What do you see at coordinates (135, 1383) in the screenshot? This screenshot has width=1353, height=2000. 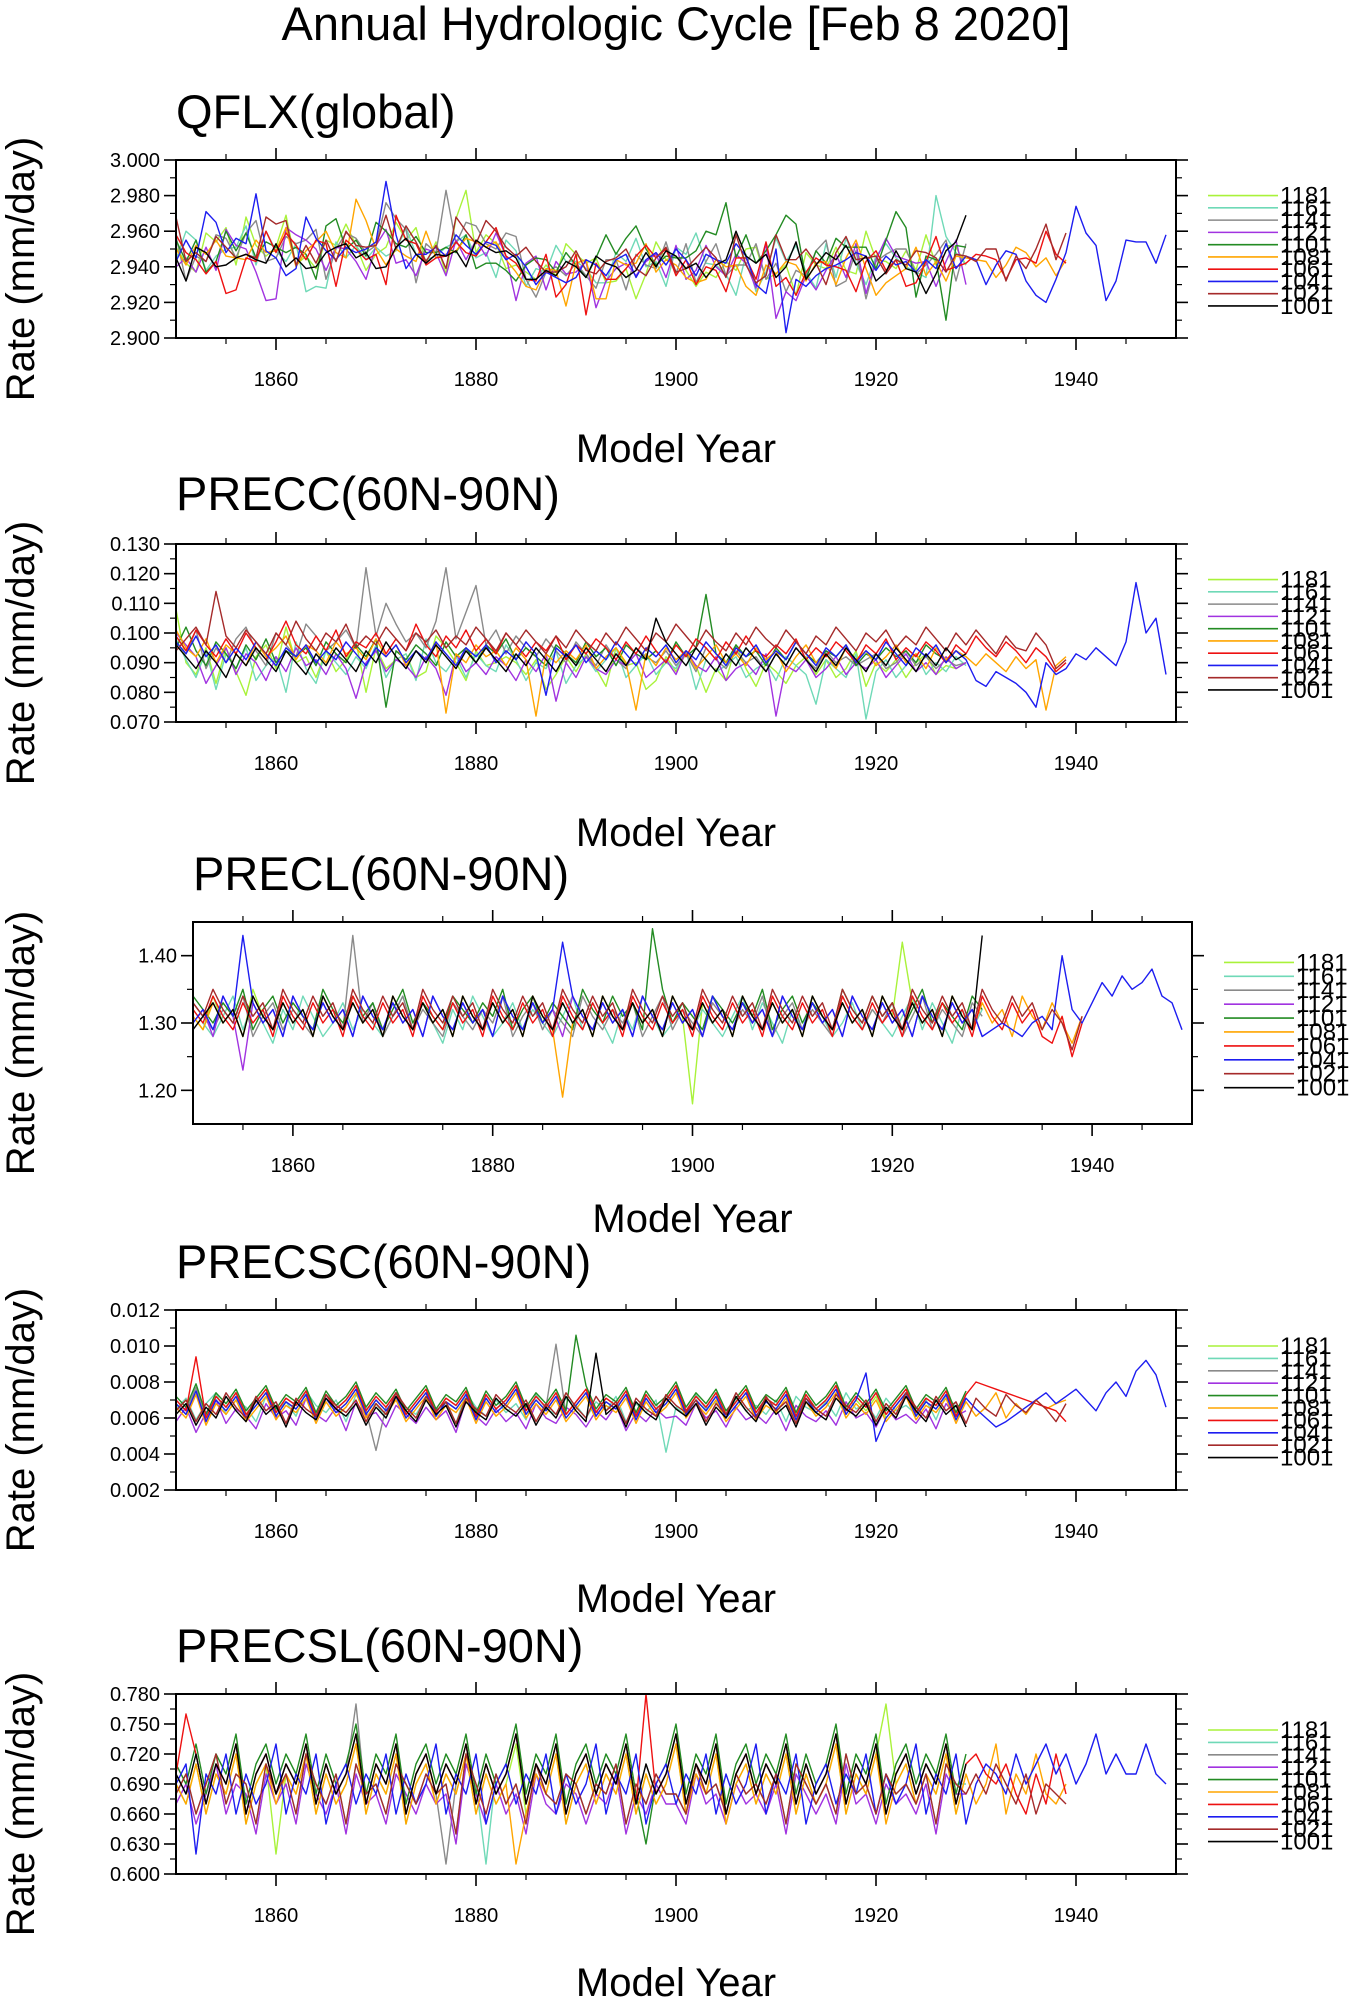 I see `precsc-ytick-label: 0.008` at bounding box center [135, 1383].